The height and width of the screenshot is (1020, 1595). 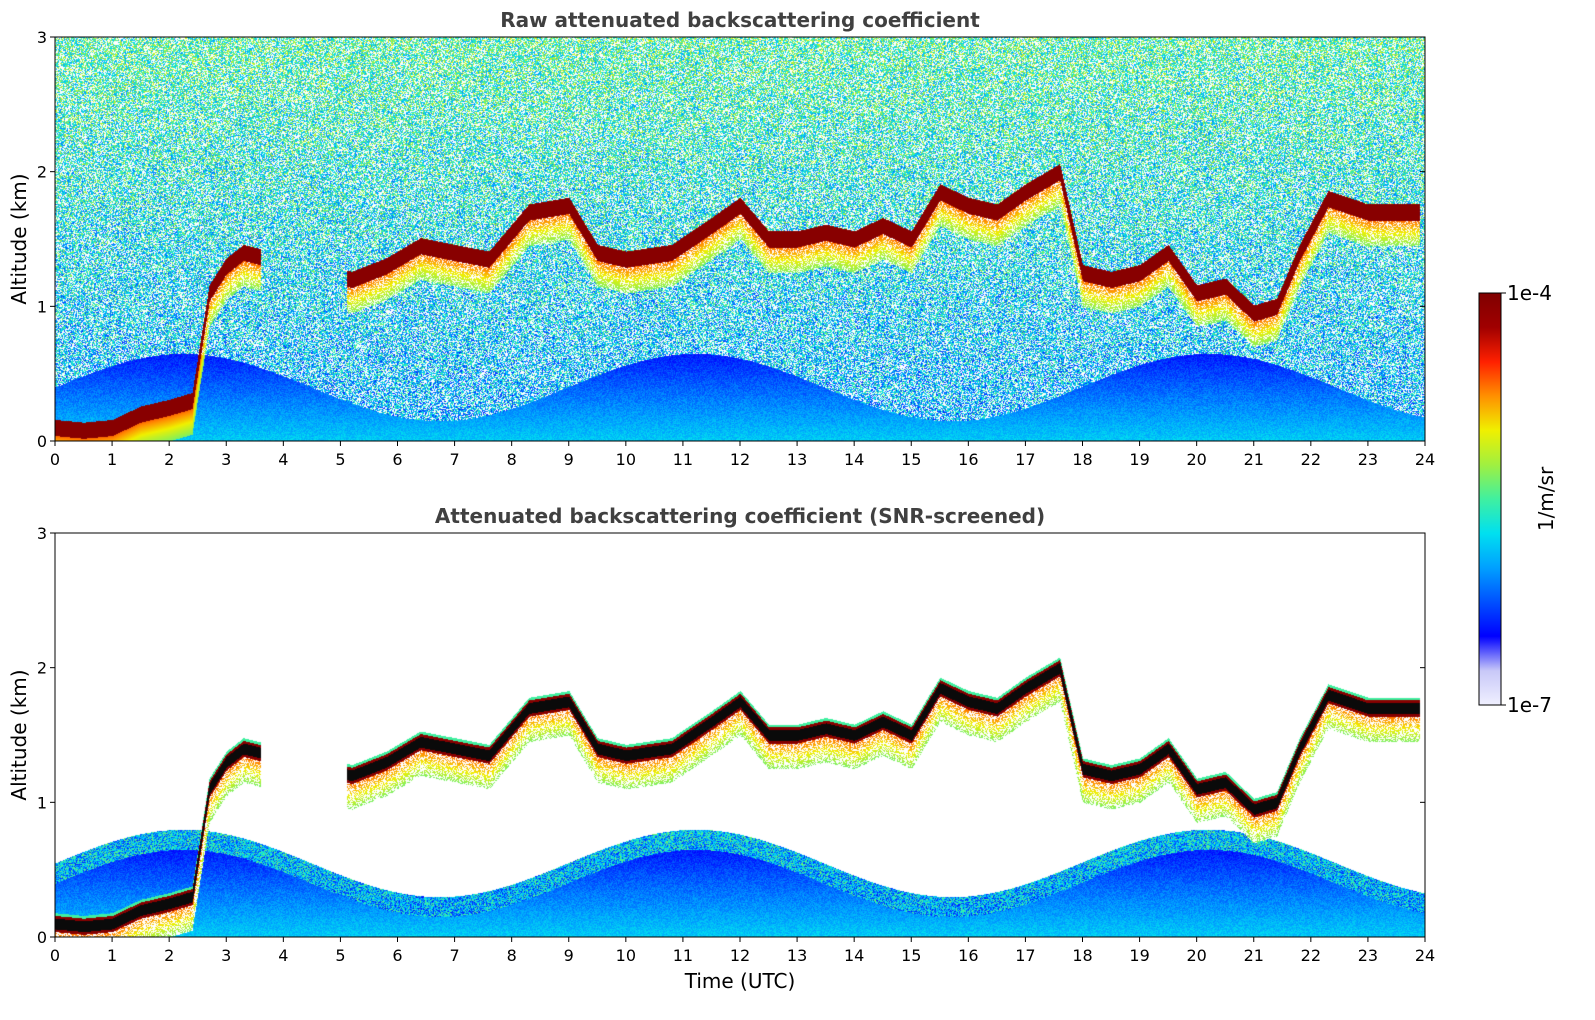 What do you see at coordinates (1490, 499) in the screenshot?
I see `colorbar-gradient` at bounding box center [1490, 499].